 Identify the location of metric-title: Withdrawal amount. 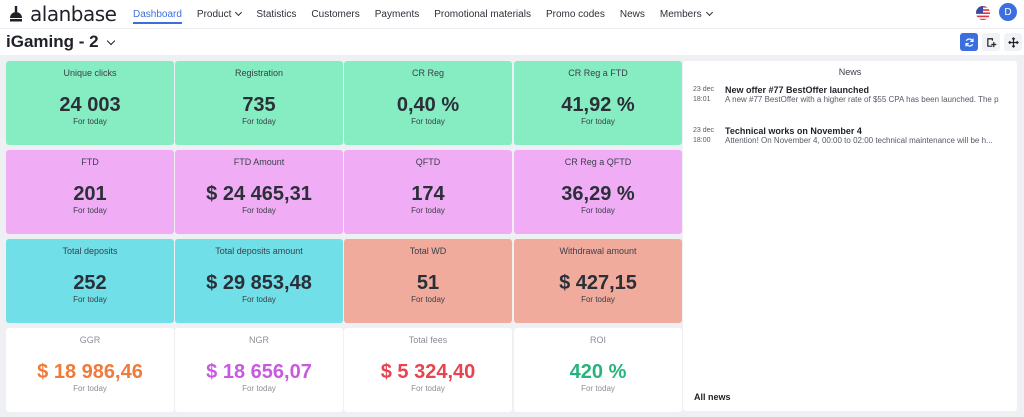
(598, 251).